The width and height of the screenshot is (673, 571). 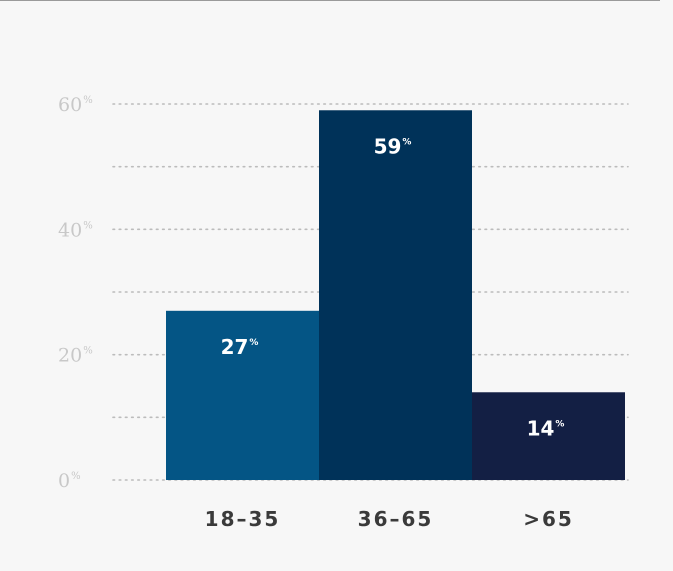 I want to click on x-category-label: 36–65, so click(x=396, y=519).